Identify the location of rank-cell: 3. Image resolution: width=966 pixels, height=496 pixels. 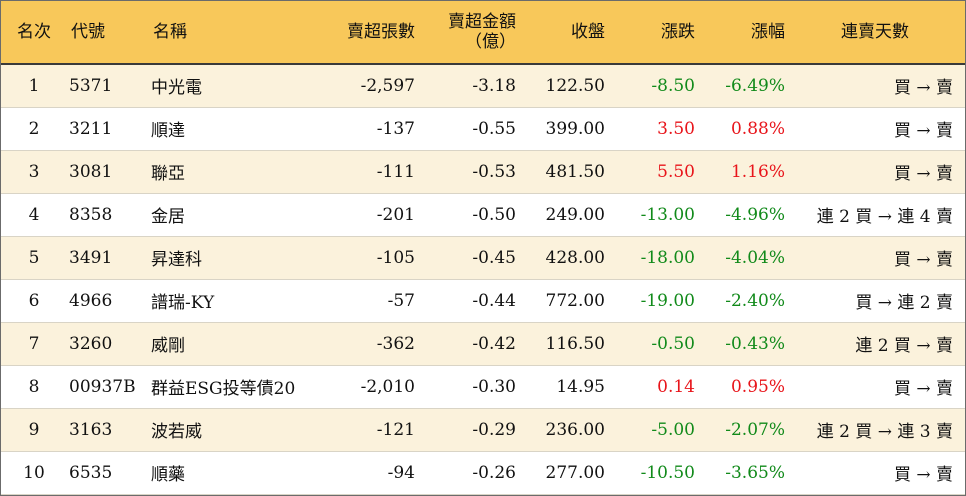
(34, 172).